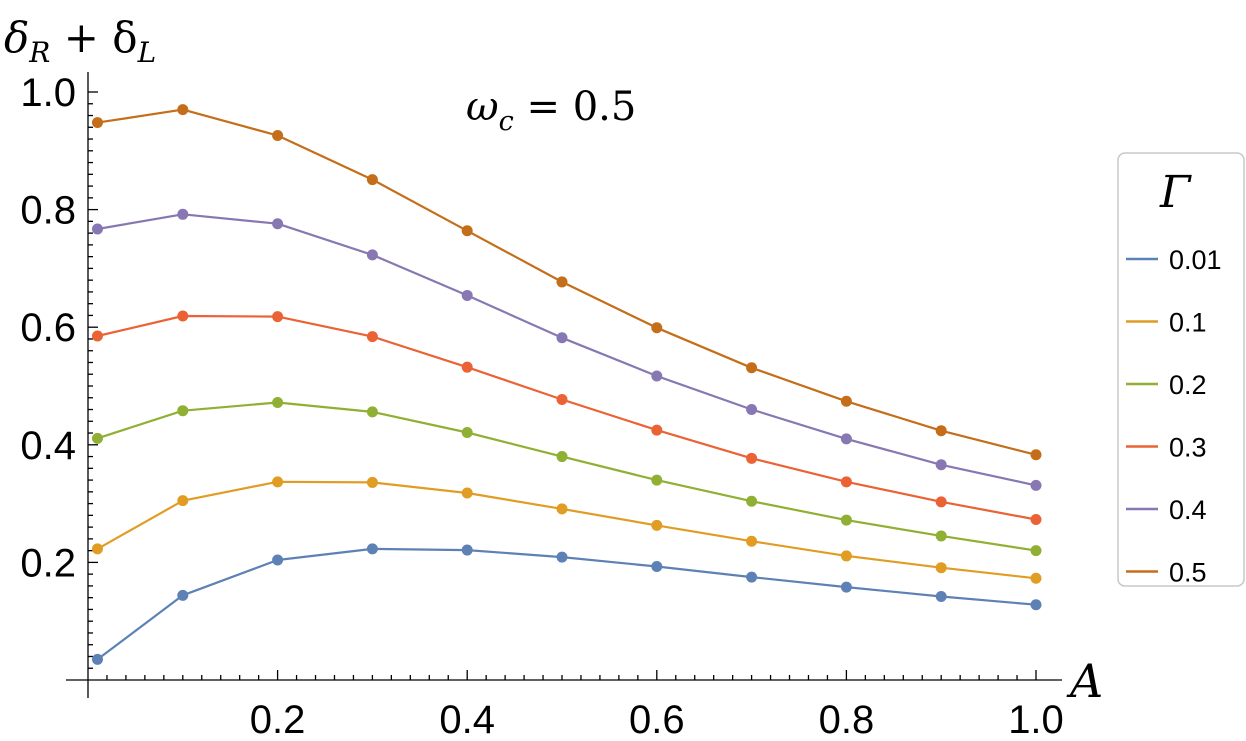 The image size is (1246, 741). What do you see at coordinates (1188, 510) in the screenshot?
I see `legend-label: 0.4` at bounding box center [1188, 510].